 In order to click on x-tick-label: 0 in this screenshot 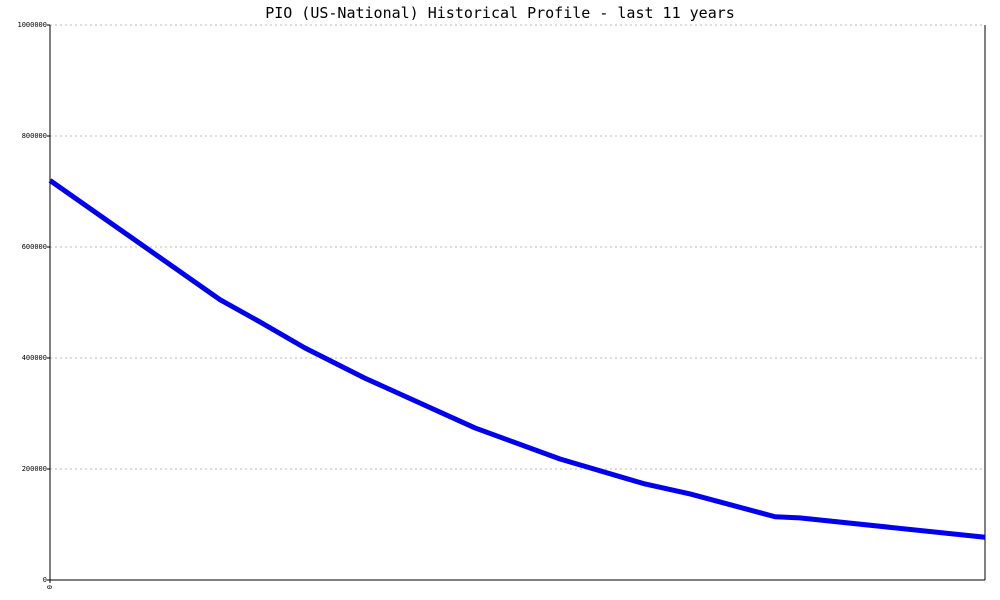, I will do `click(50, 587)`.